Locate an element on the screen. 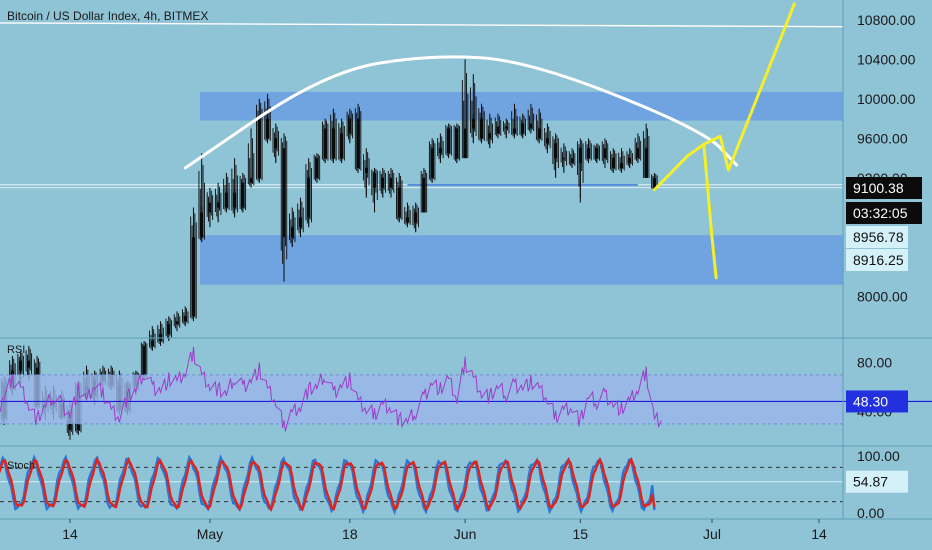  rsi-value-tag-bg is located at coordinates (877, 401).